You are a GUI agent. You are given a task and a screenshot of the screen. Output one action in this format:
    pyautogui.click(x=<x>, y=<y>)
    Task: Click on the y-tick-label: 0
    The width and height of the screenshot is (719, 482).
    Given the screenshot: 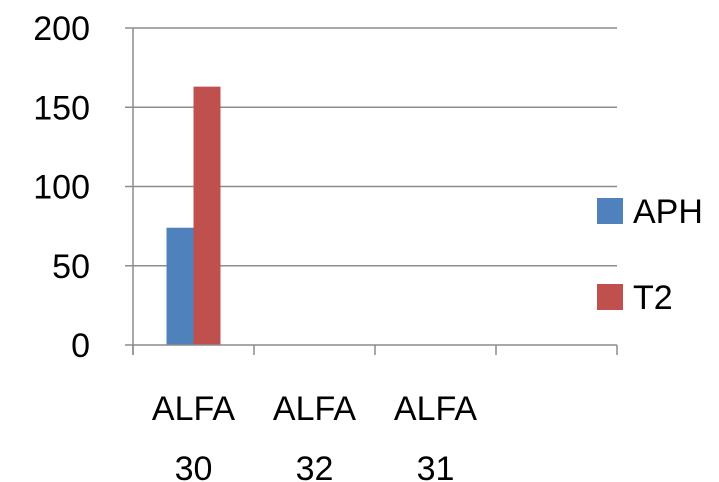 What is the action you would take?
    pyautogui.click(x=80, y=346)
    